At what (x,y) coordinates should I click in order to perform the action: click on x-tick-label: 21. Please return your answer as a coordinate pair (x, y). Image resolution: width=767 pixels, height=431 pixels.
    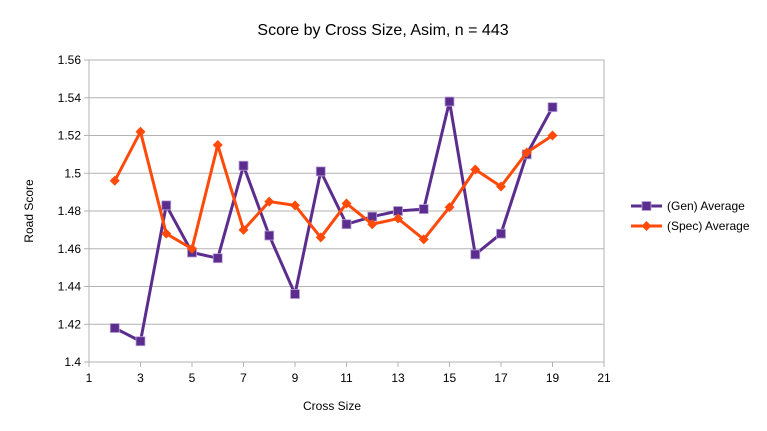
    Looking at the image, I should click on (604, 378).